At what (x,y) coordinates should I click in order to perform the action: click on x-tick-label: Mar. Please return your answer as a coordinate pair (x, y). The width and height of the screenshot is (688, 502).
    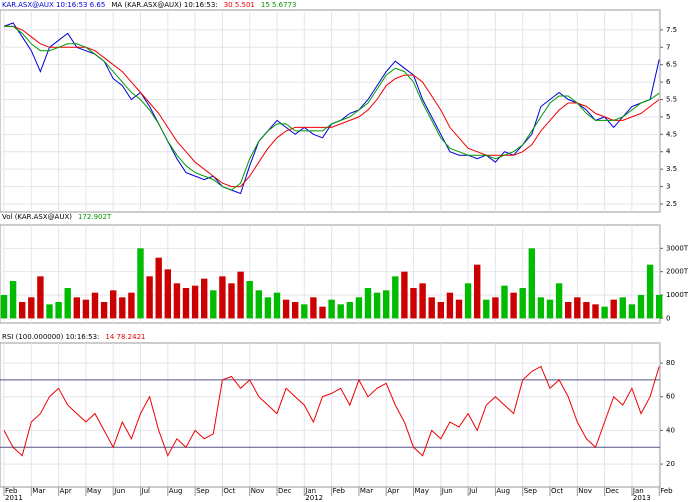
    Looking at the image, I should click on (38, 491).